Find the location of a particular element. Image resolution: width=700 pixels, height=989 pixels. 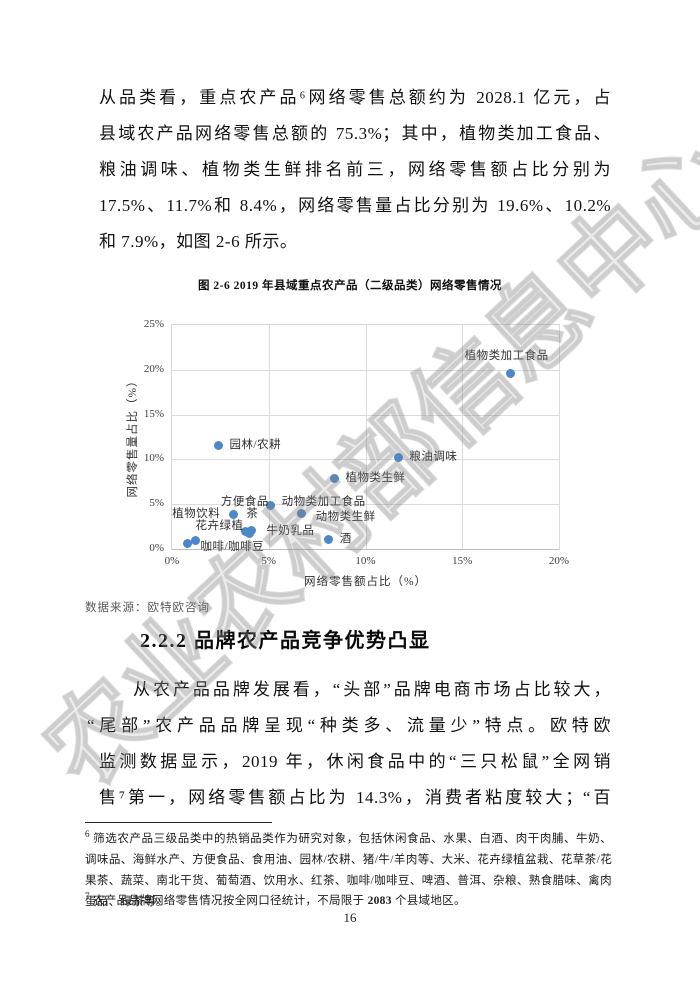

x-axis-title: 网络零售额占比（%） is located at coordinates (365, 582).